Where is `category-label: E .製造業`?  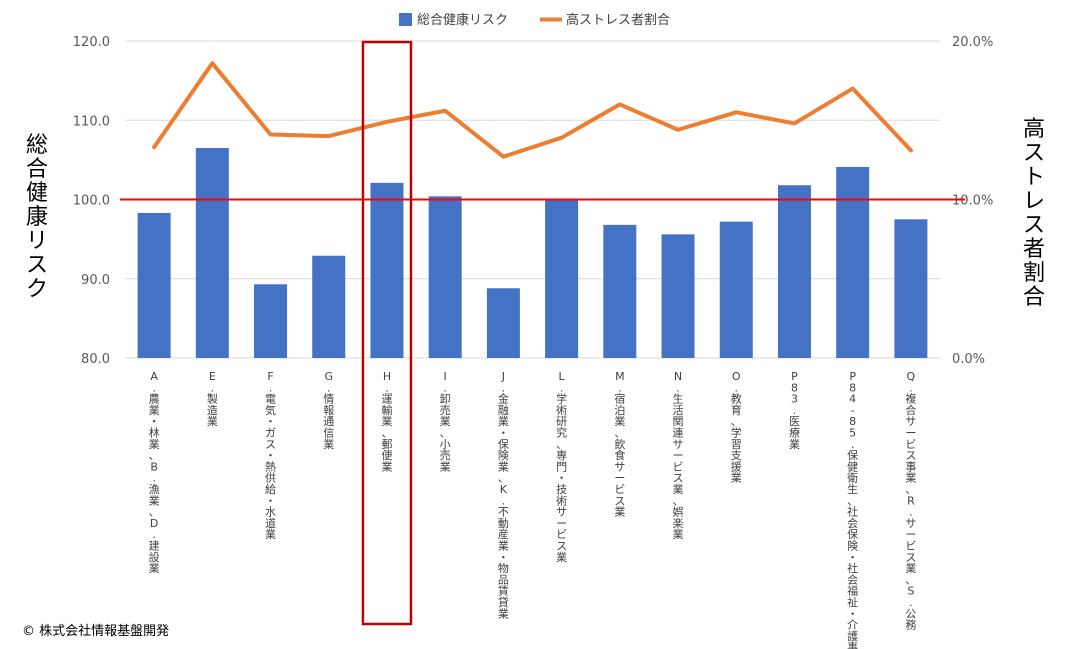
category-label: E .製造業 is located at coordinates (212, 399).